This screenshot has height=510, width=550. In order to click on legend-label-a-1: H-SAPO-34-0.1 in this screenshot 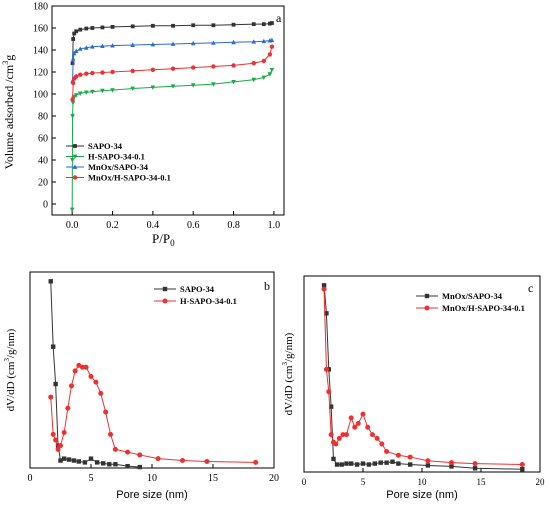, I will do `click(116, 157)`.